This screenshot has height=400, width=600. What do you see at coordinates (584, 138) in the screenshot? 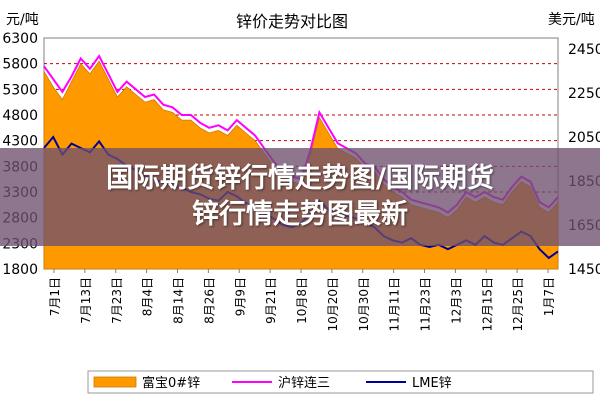
I see `right-tick-label: 2050` at bounding box center [584, 138].